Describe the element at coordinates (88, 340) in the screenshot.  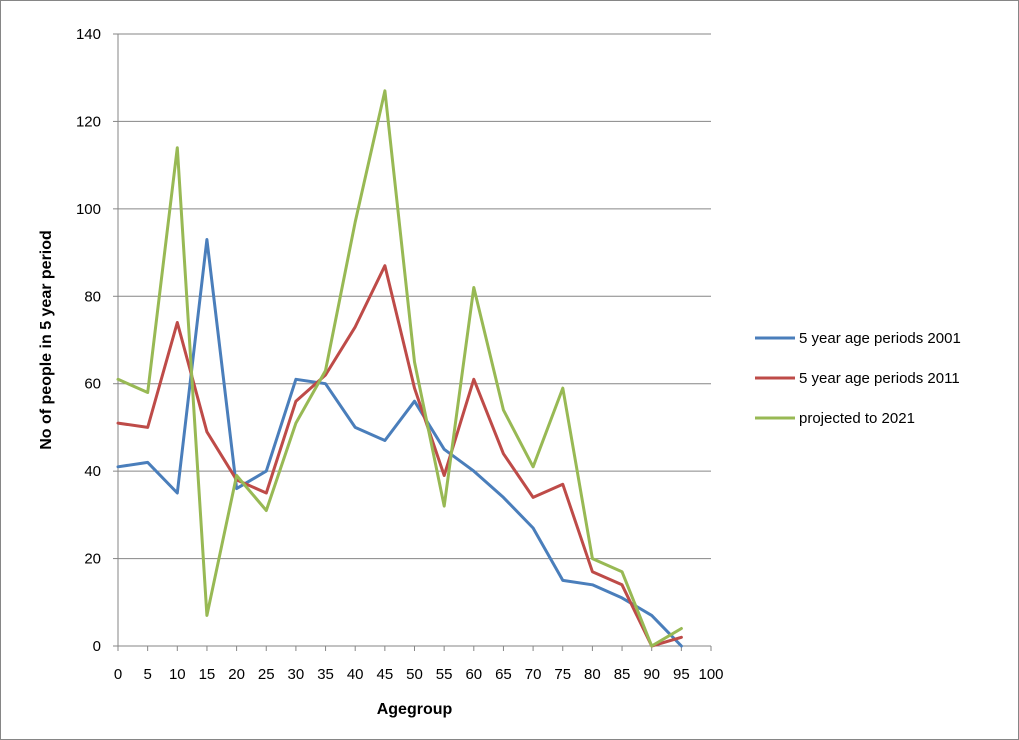
I see `y-axis-ticks: 0 20 40 60 80 100 120 140` at that location.